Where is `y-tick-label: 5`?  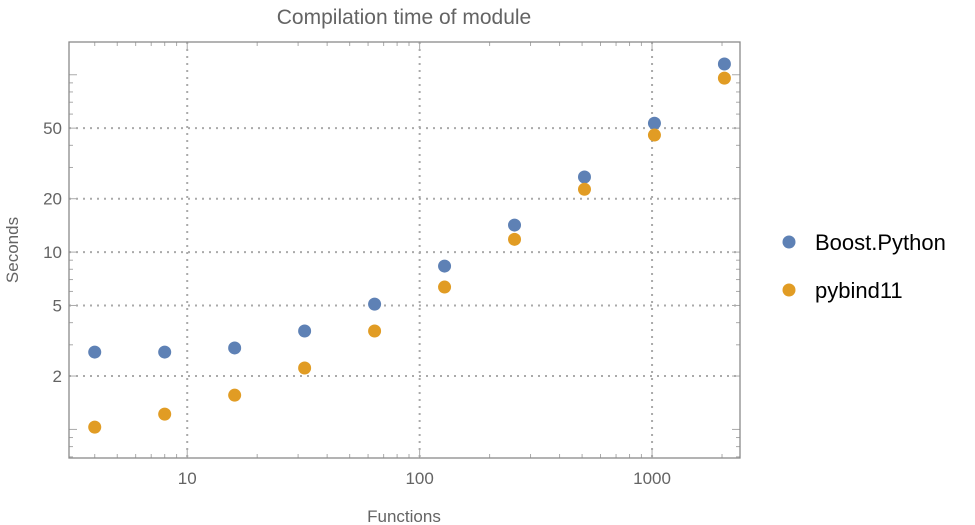 y-tick-label: 5 is located at coordinates (57, 305).